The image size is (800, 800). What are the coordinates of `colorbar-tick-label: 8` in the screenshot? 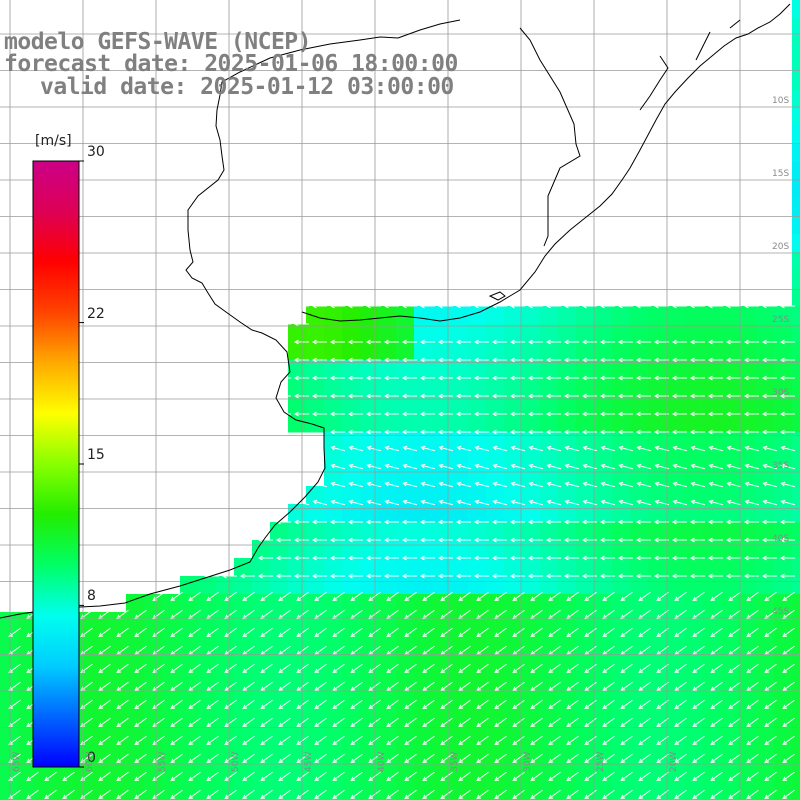 It's located at (91, 596).